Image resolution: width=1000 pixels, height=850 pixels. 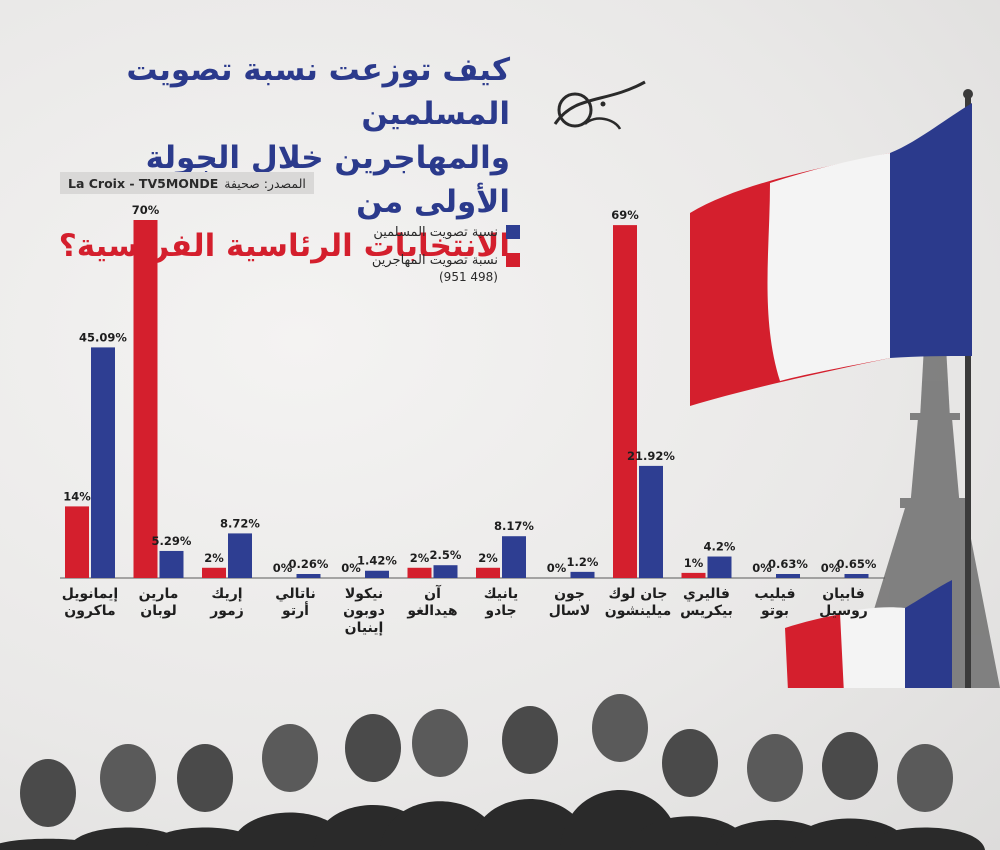 I want to click on data-label-muslims-9: 4.2%, so click(x=720, y=547).